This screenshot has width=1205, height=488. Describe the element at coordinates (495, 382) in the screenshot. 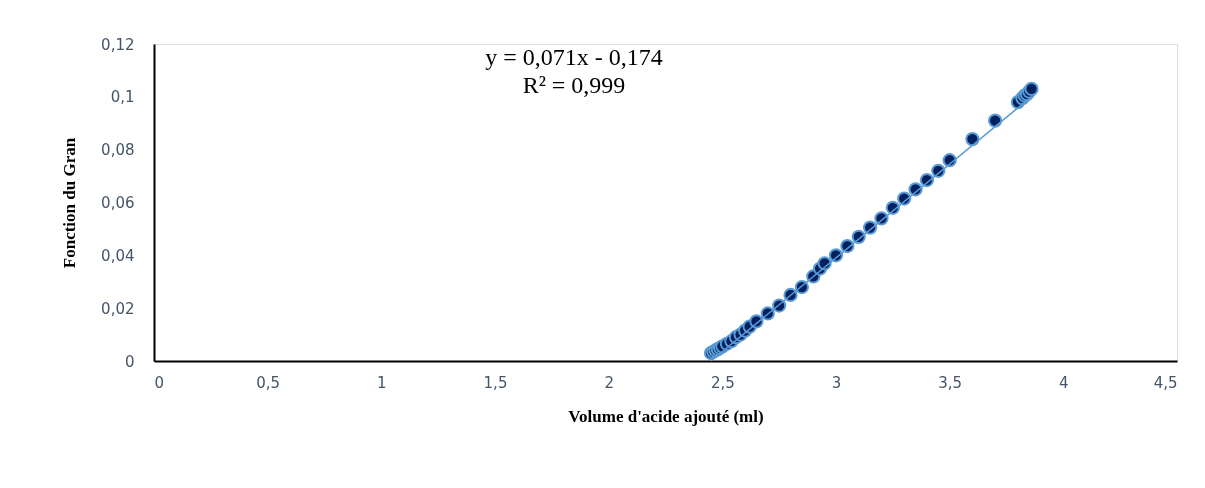

I see `x-tick-label: 1,5` at that location.